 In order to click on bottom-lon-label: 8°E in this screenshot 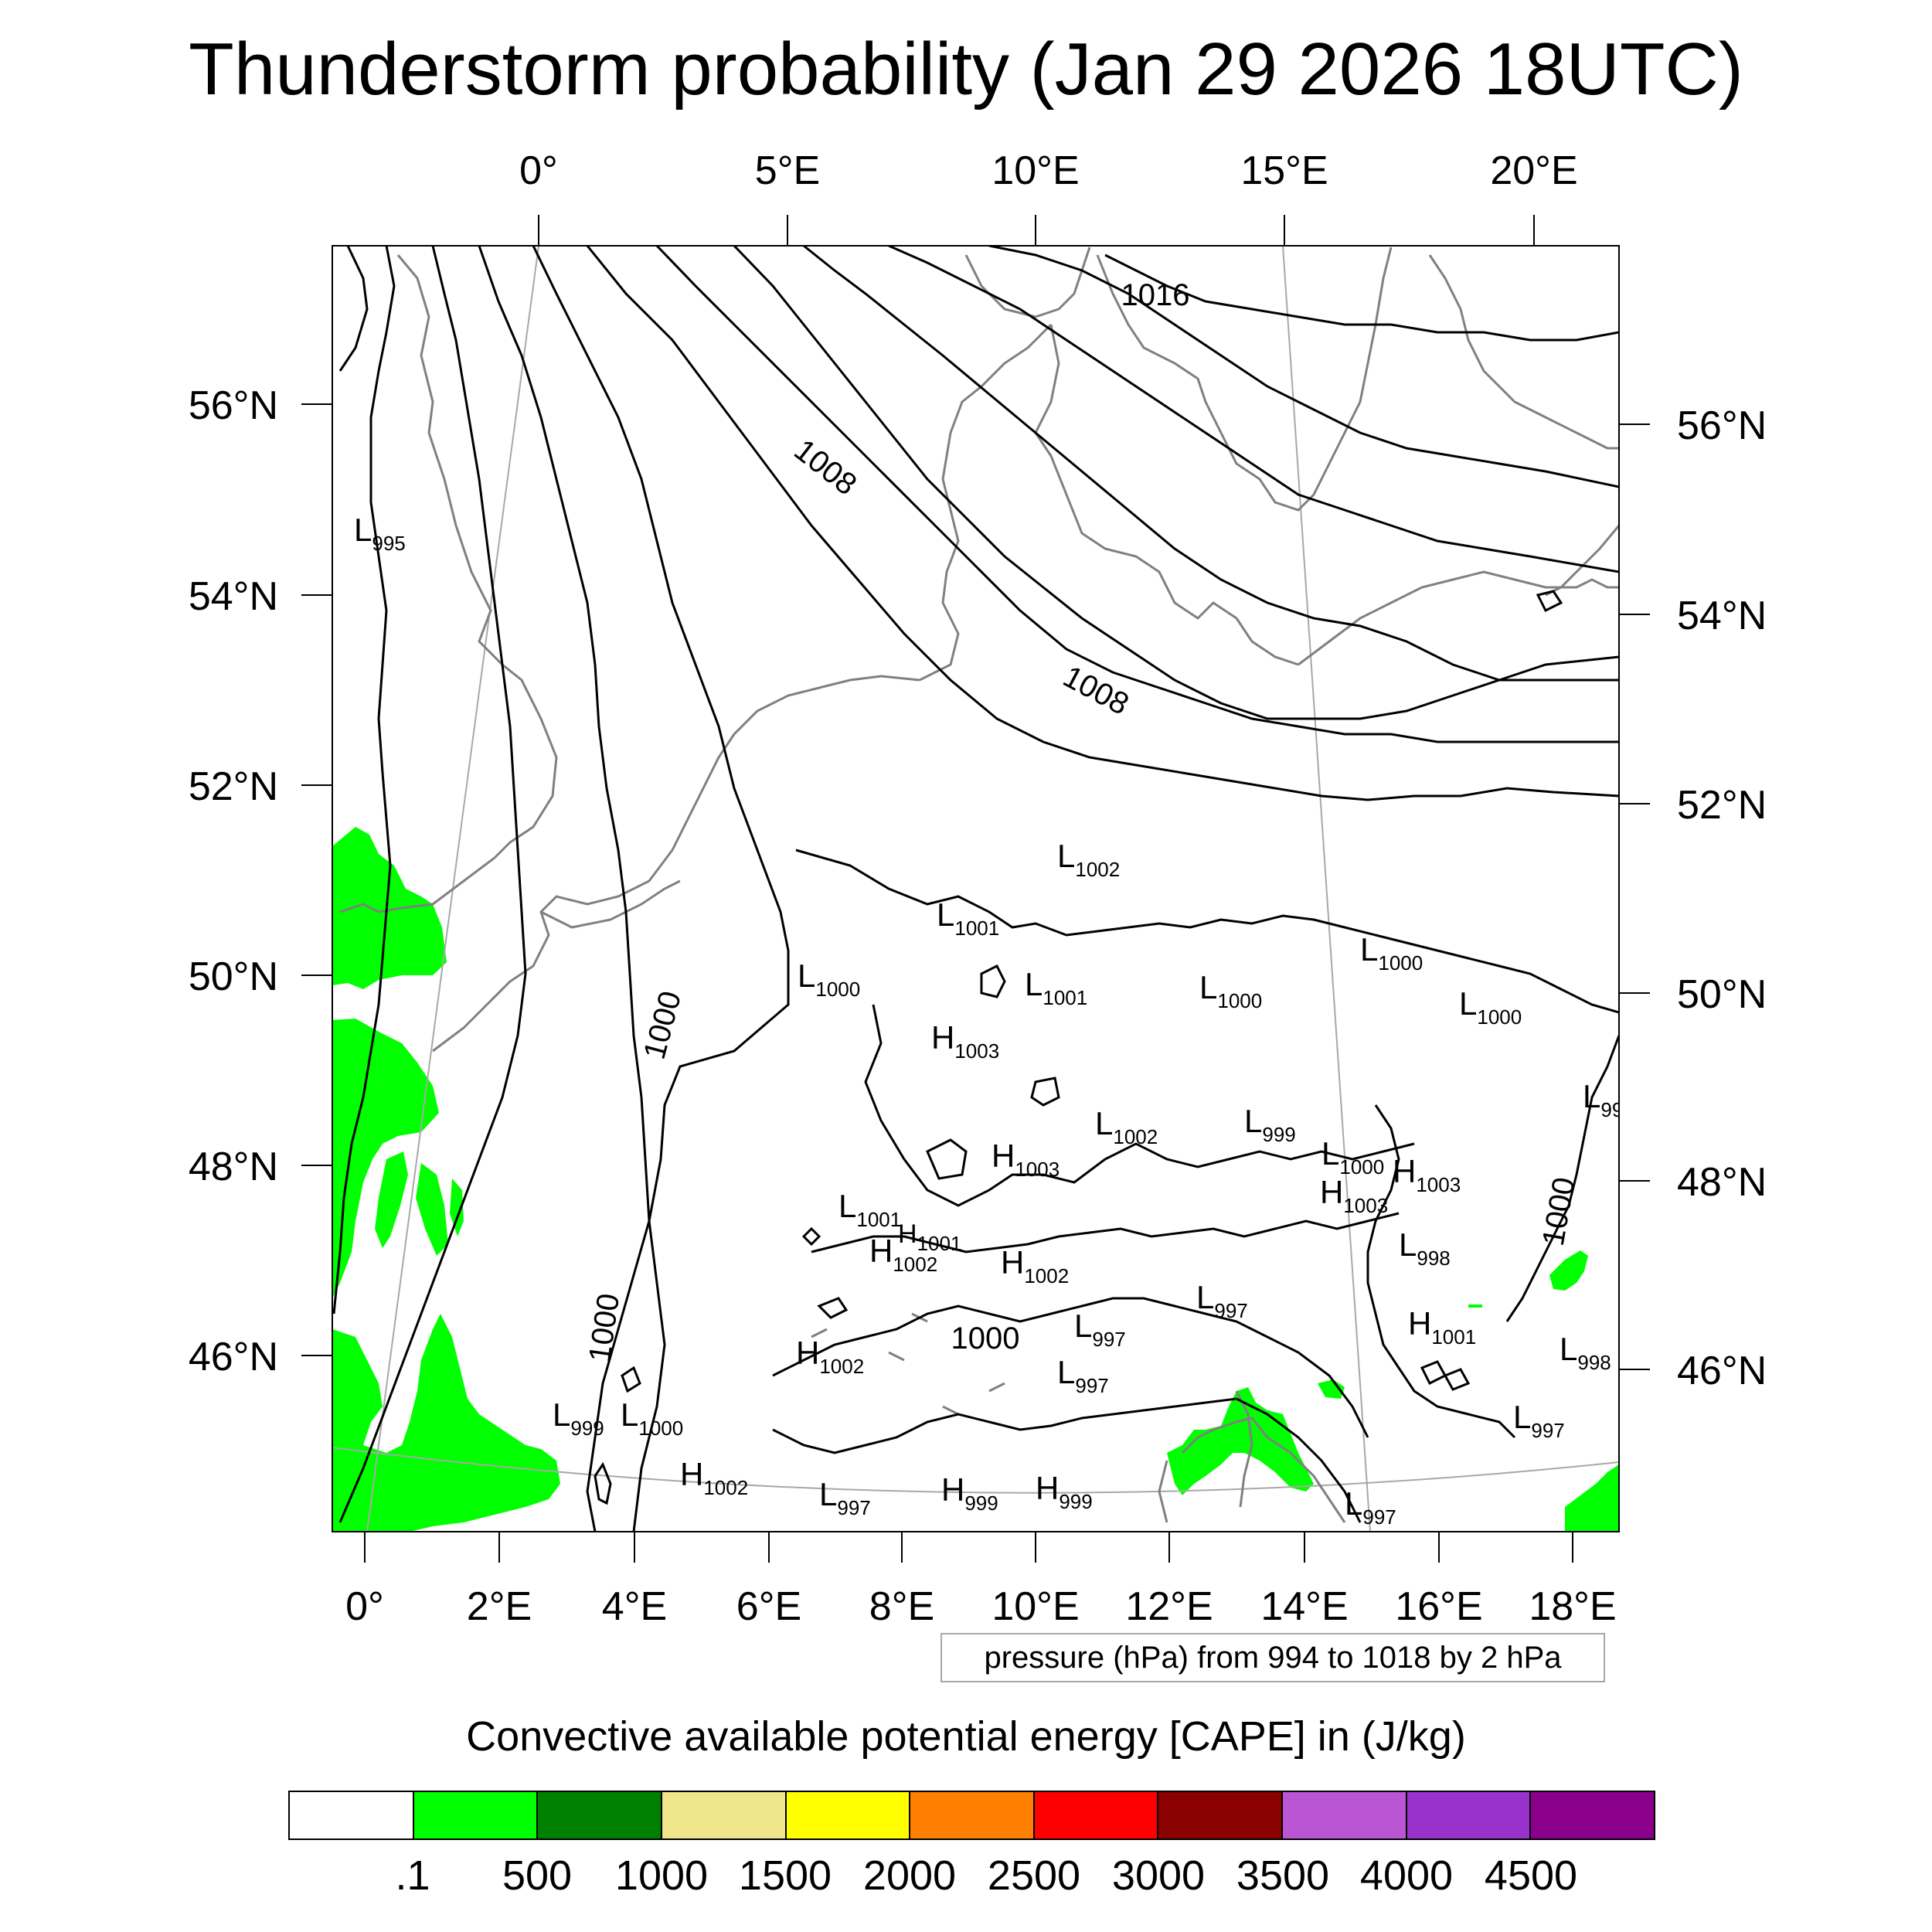, I will do `click(901, 1607)`.